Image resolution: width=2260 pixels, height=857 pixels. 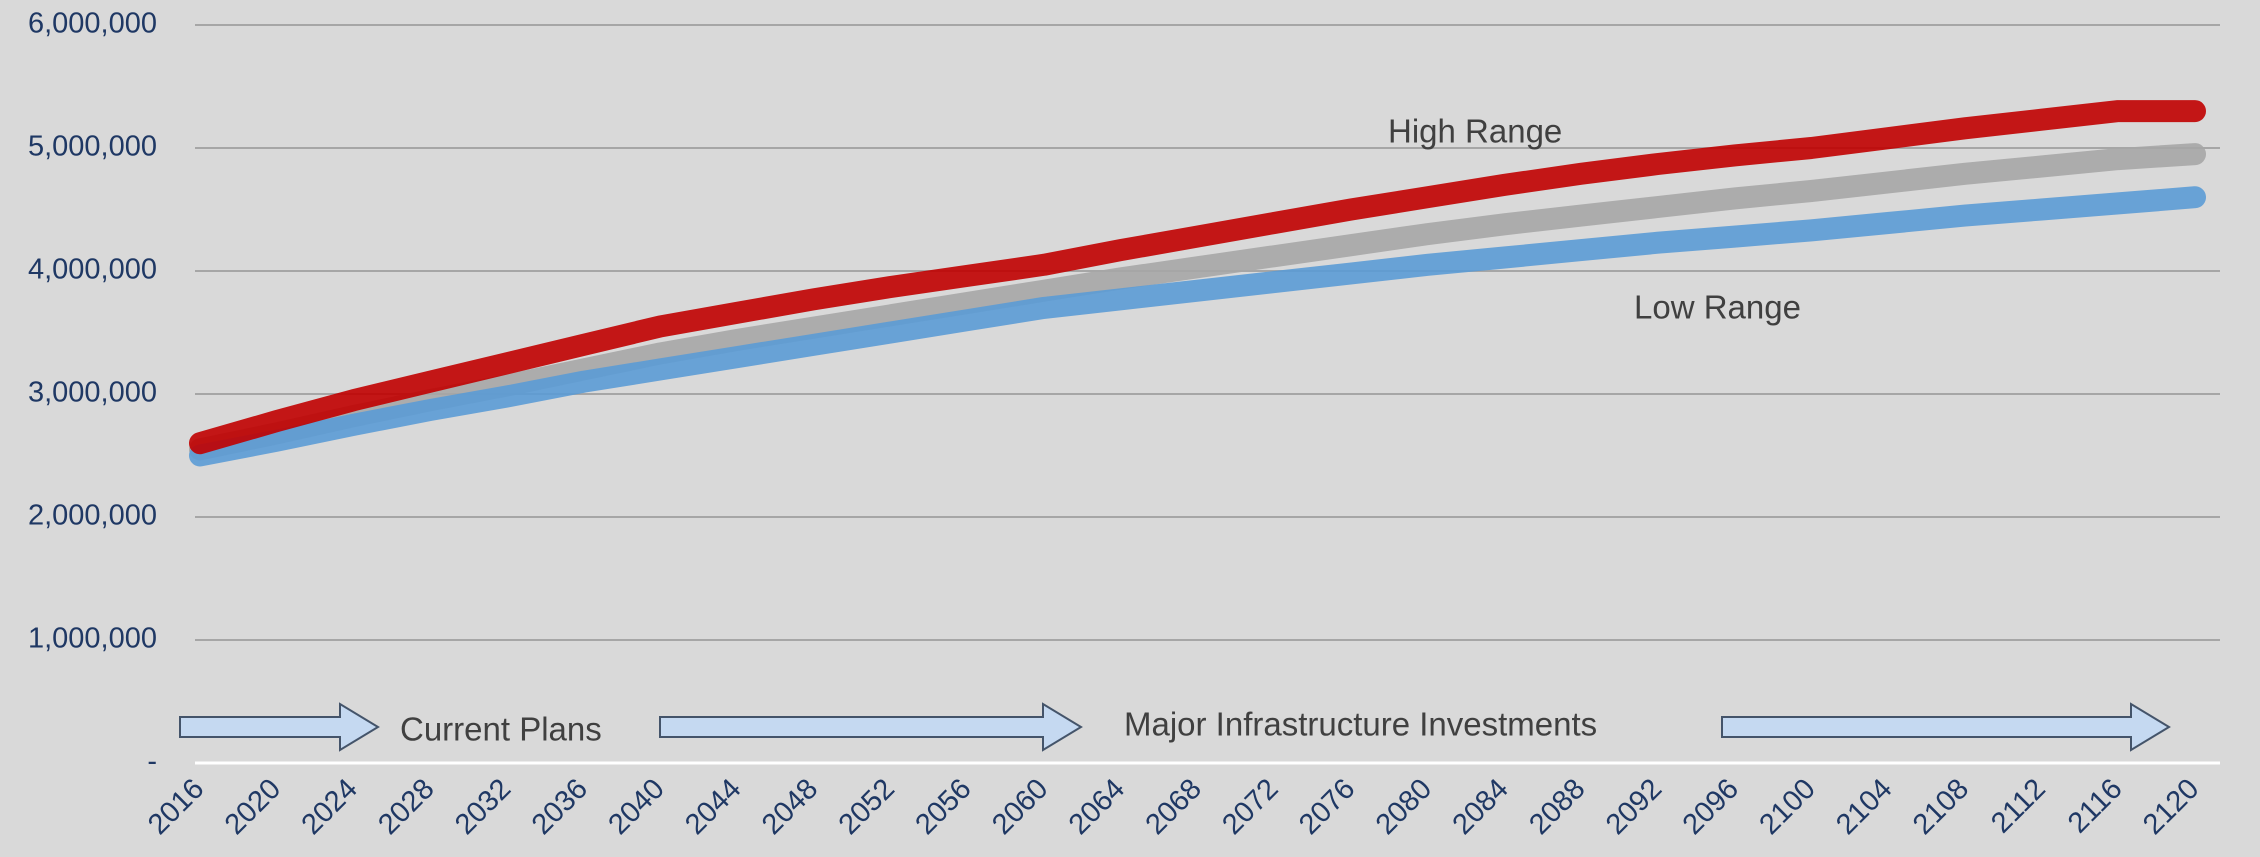 I want to click on y-tick-label: 1,000,000, so click(x=92, y=639).